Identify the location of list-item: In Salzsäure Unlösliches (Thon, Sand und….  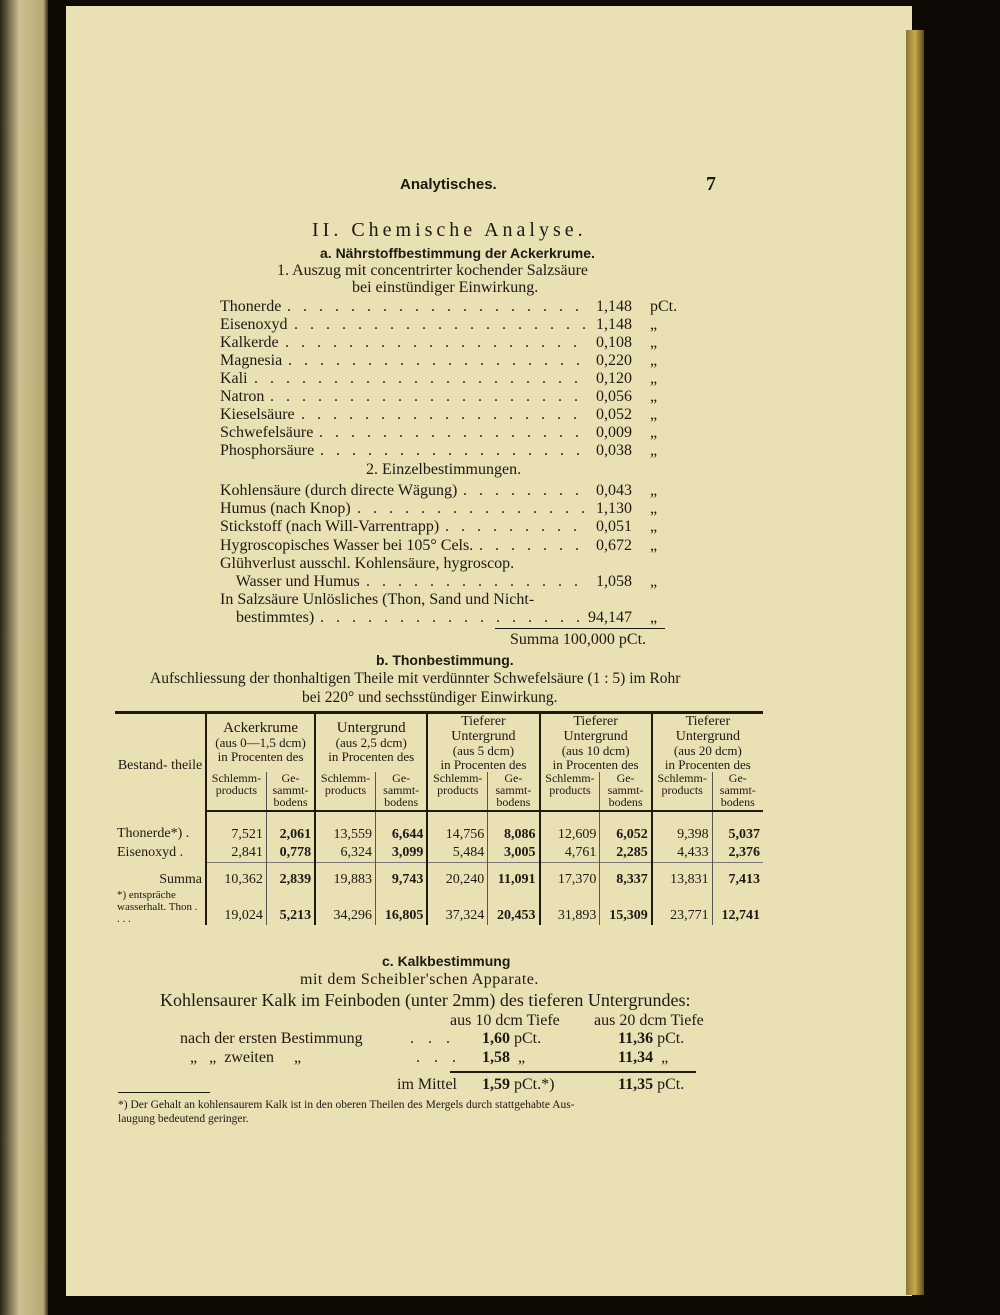
(445, 600).